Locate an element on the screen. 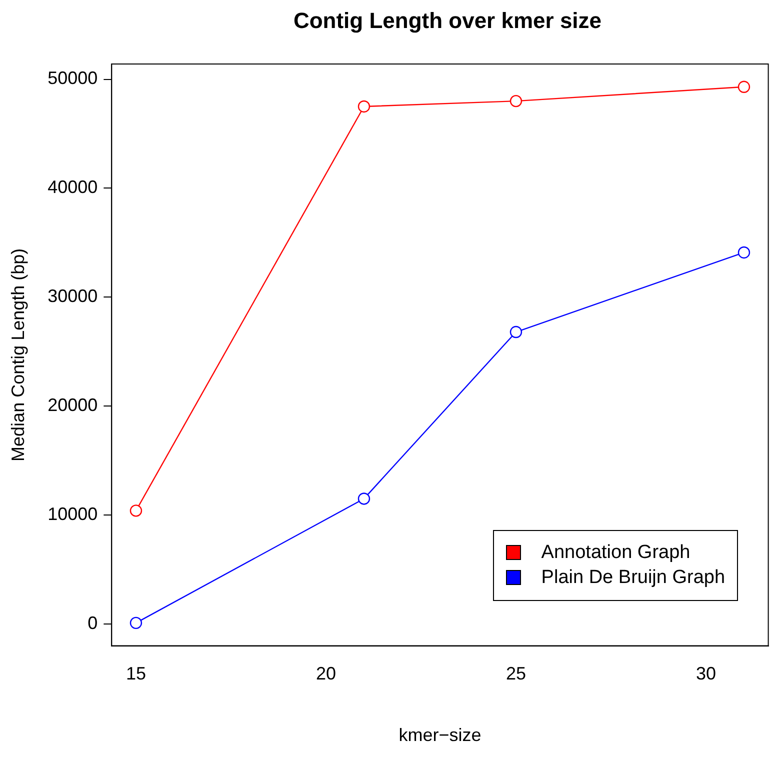 The image size is (775, 761). x-tick-label: 25 is located at coordinates (516, 674).